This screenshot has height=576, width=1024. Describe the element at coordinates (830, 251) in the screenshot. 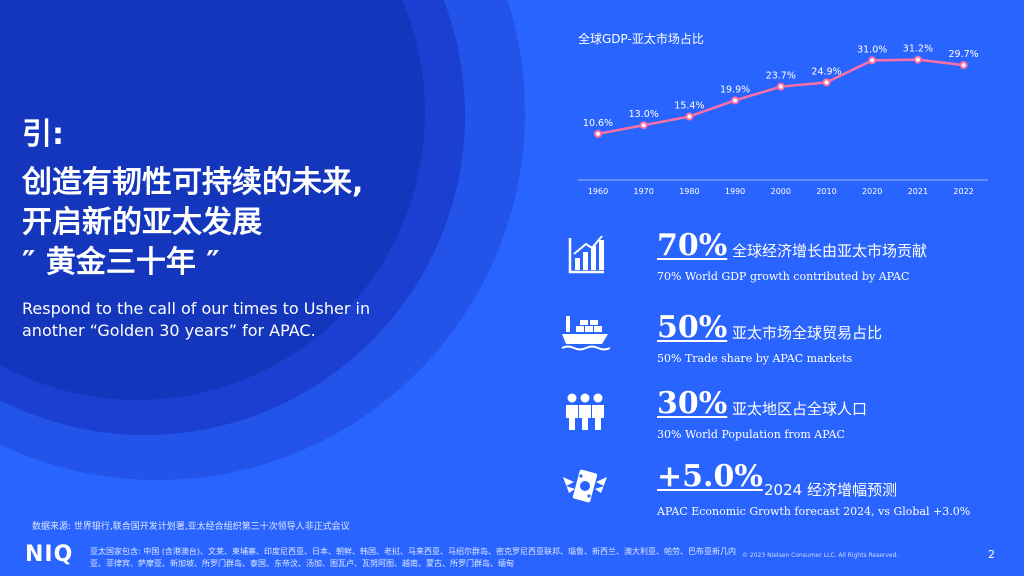

I see `stat-label-cn: 全球经济增长由亚太市场贡献` at that location.